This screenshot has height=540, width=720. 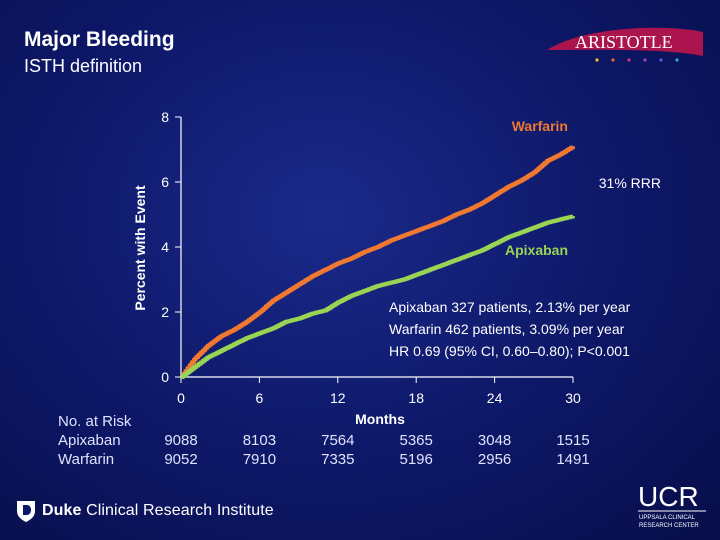 What do you see at coordinates (86, 459) in the screenshot?
I see `risk-row-label-warfarin: Warfarin` at bounding box center [86, 459].